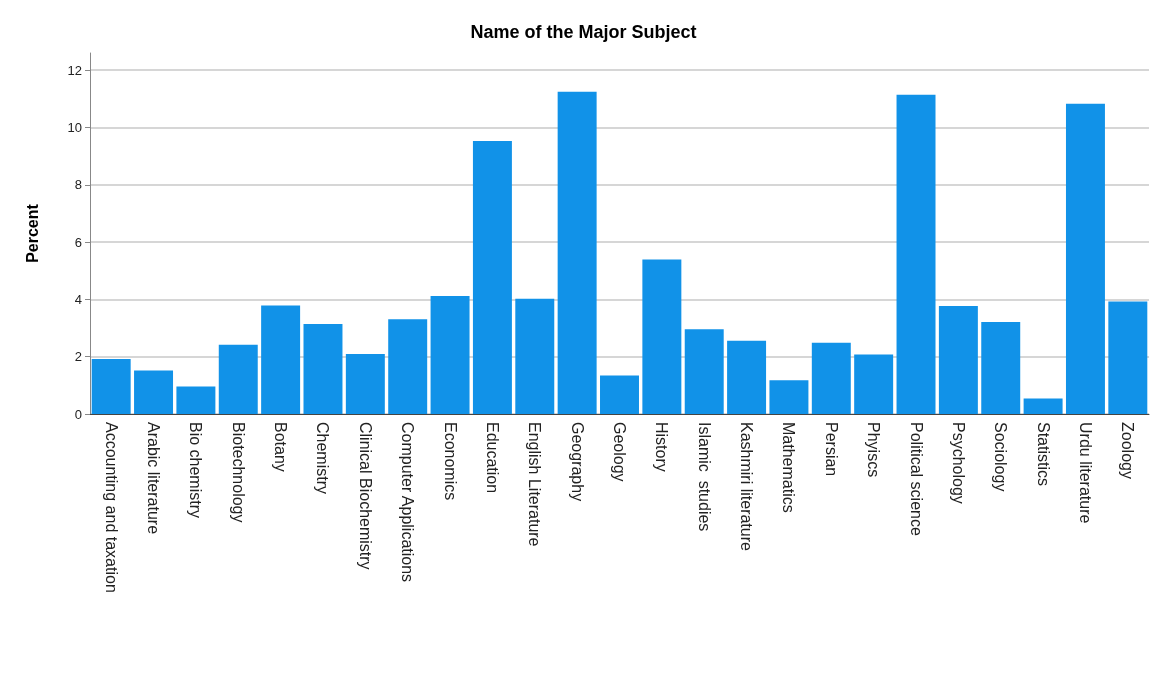  Describe the element at coordinates (78, 299) in the screenshot. I see `y-tick-label: 4` at that location.